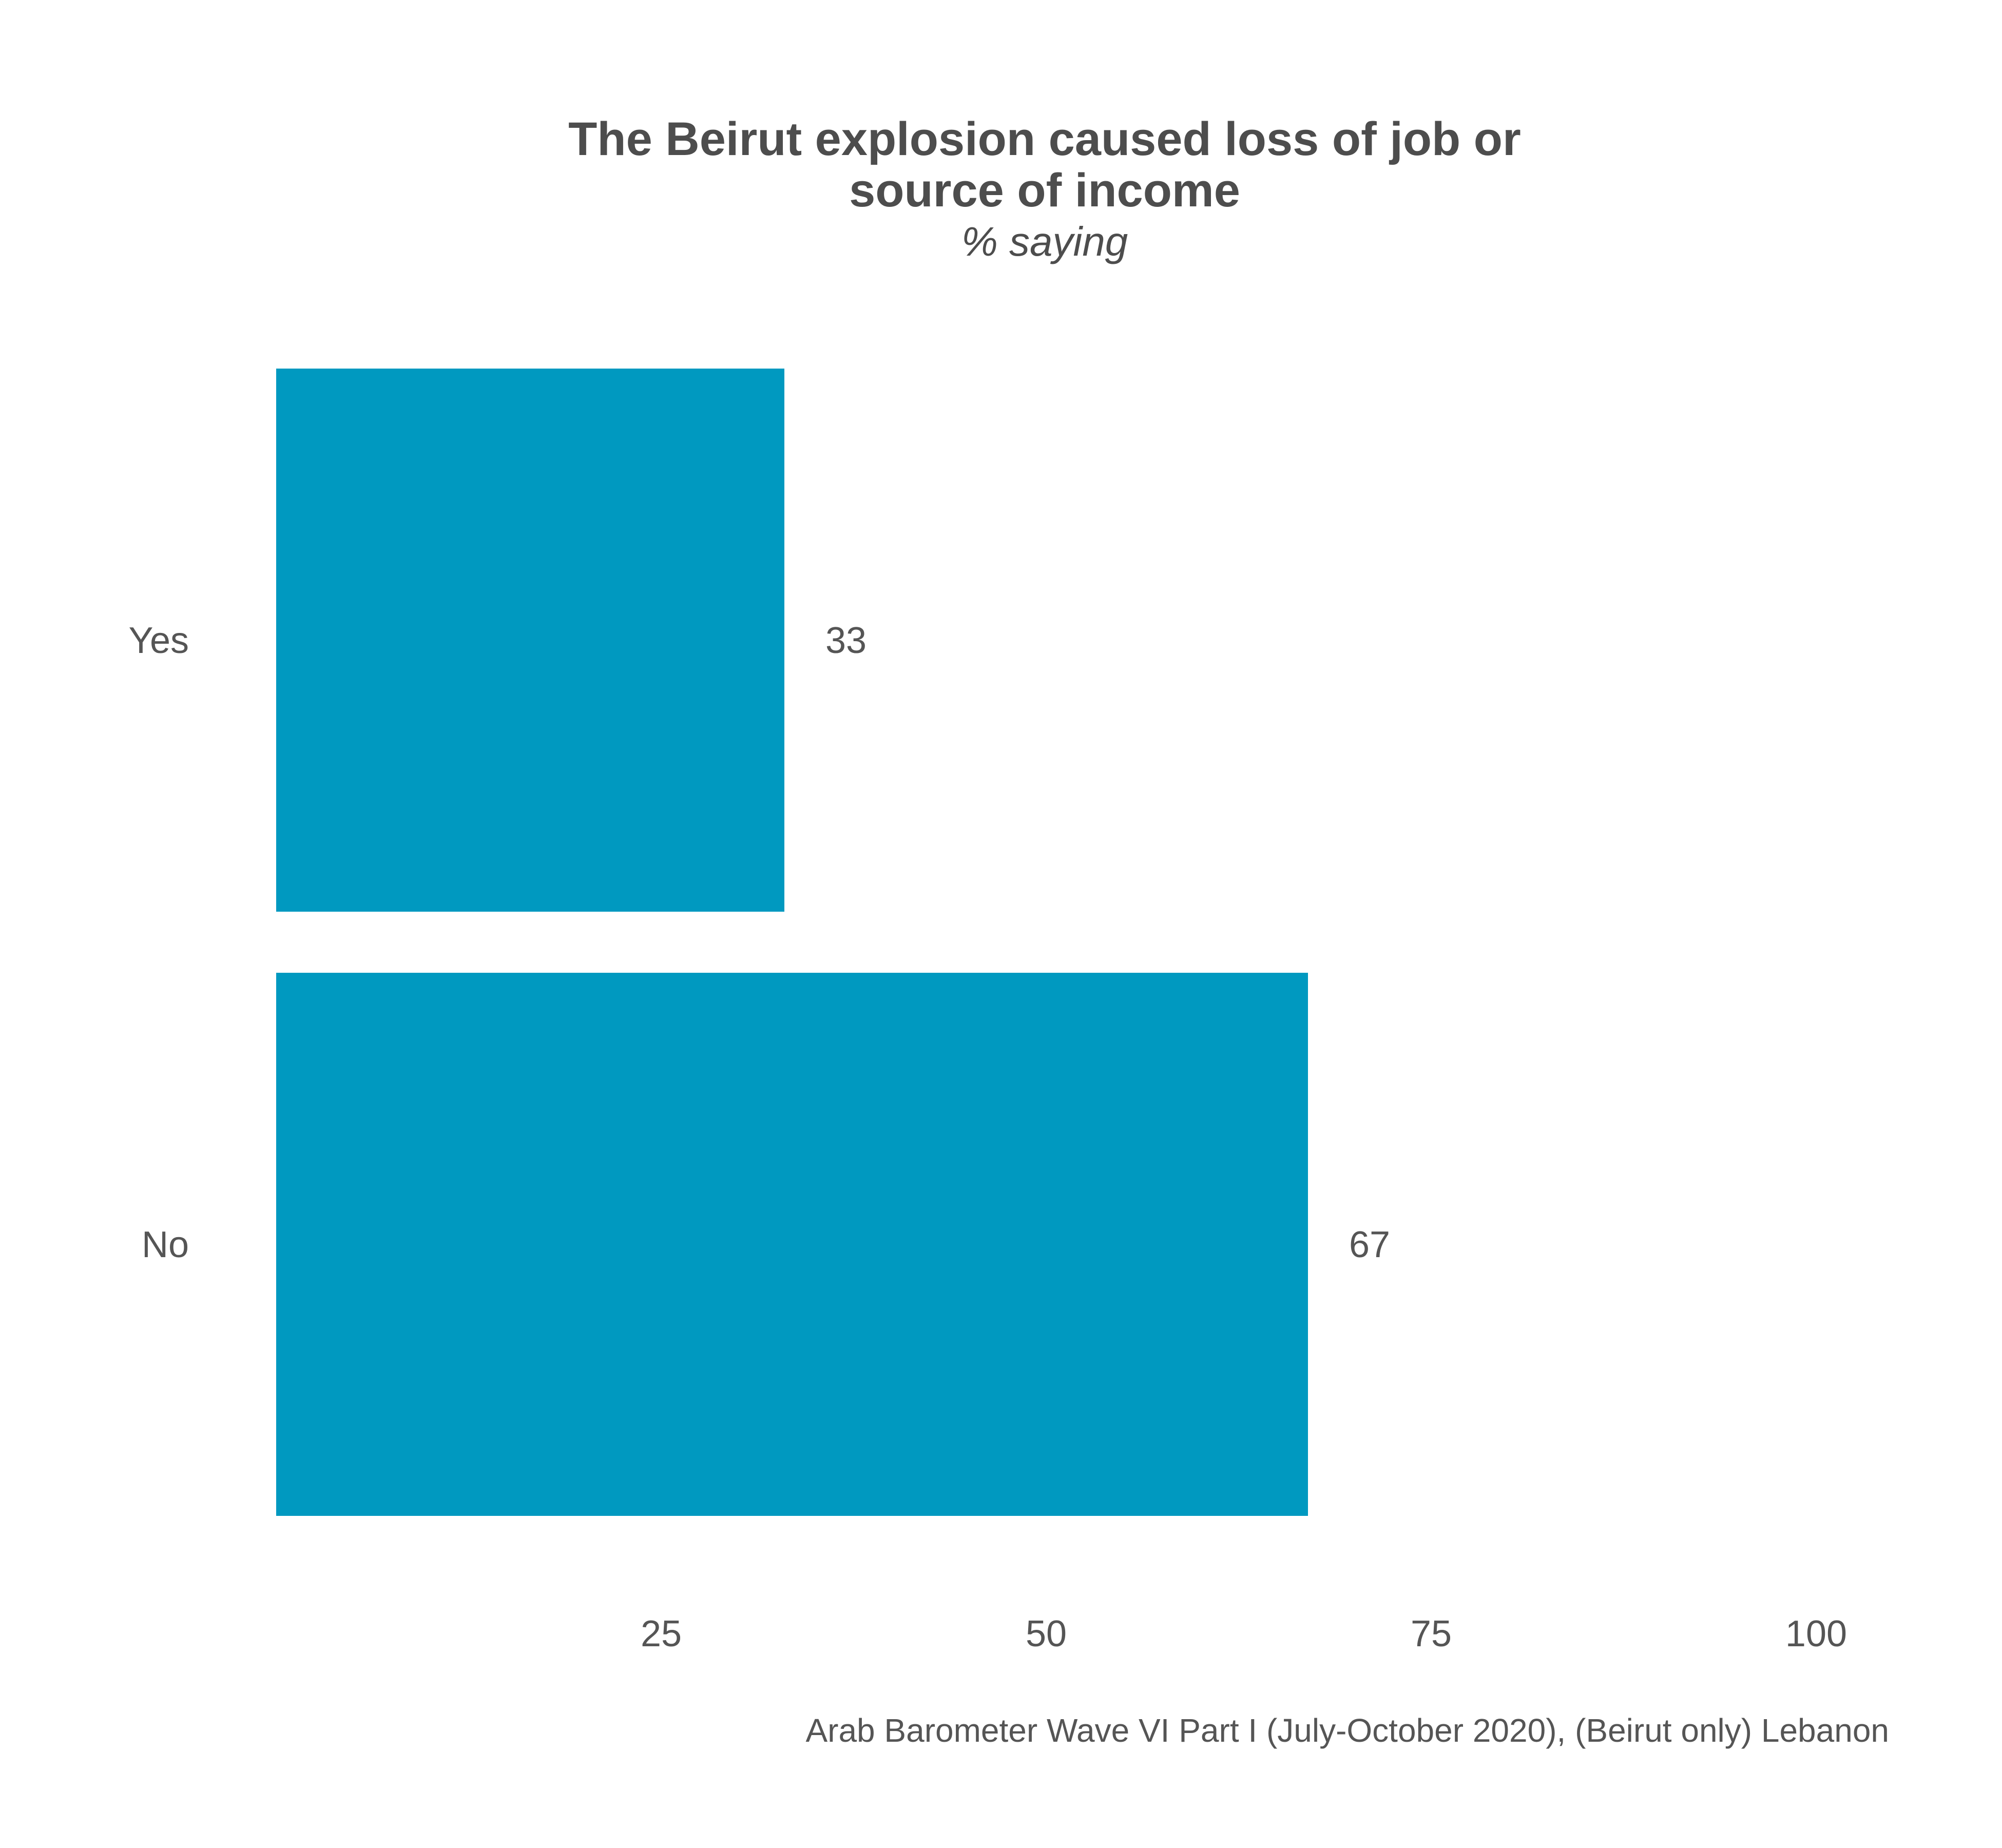 The image size is (2002, 1848). What do you see at coordinates (165, 1244) in the screenshot?
I see `category-label-no: No` at bounding box center [165, 1244].